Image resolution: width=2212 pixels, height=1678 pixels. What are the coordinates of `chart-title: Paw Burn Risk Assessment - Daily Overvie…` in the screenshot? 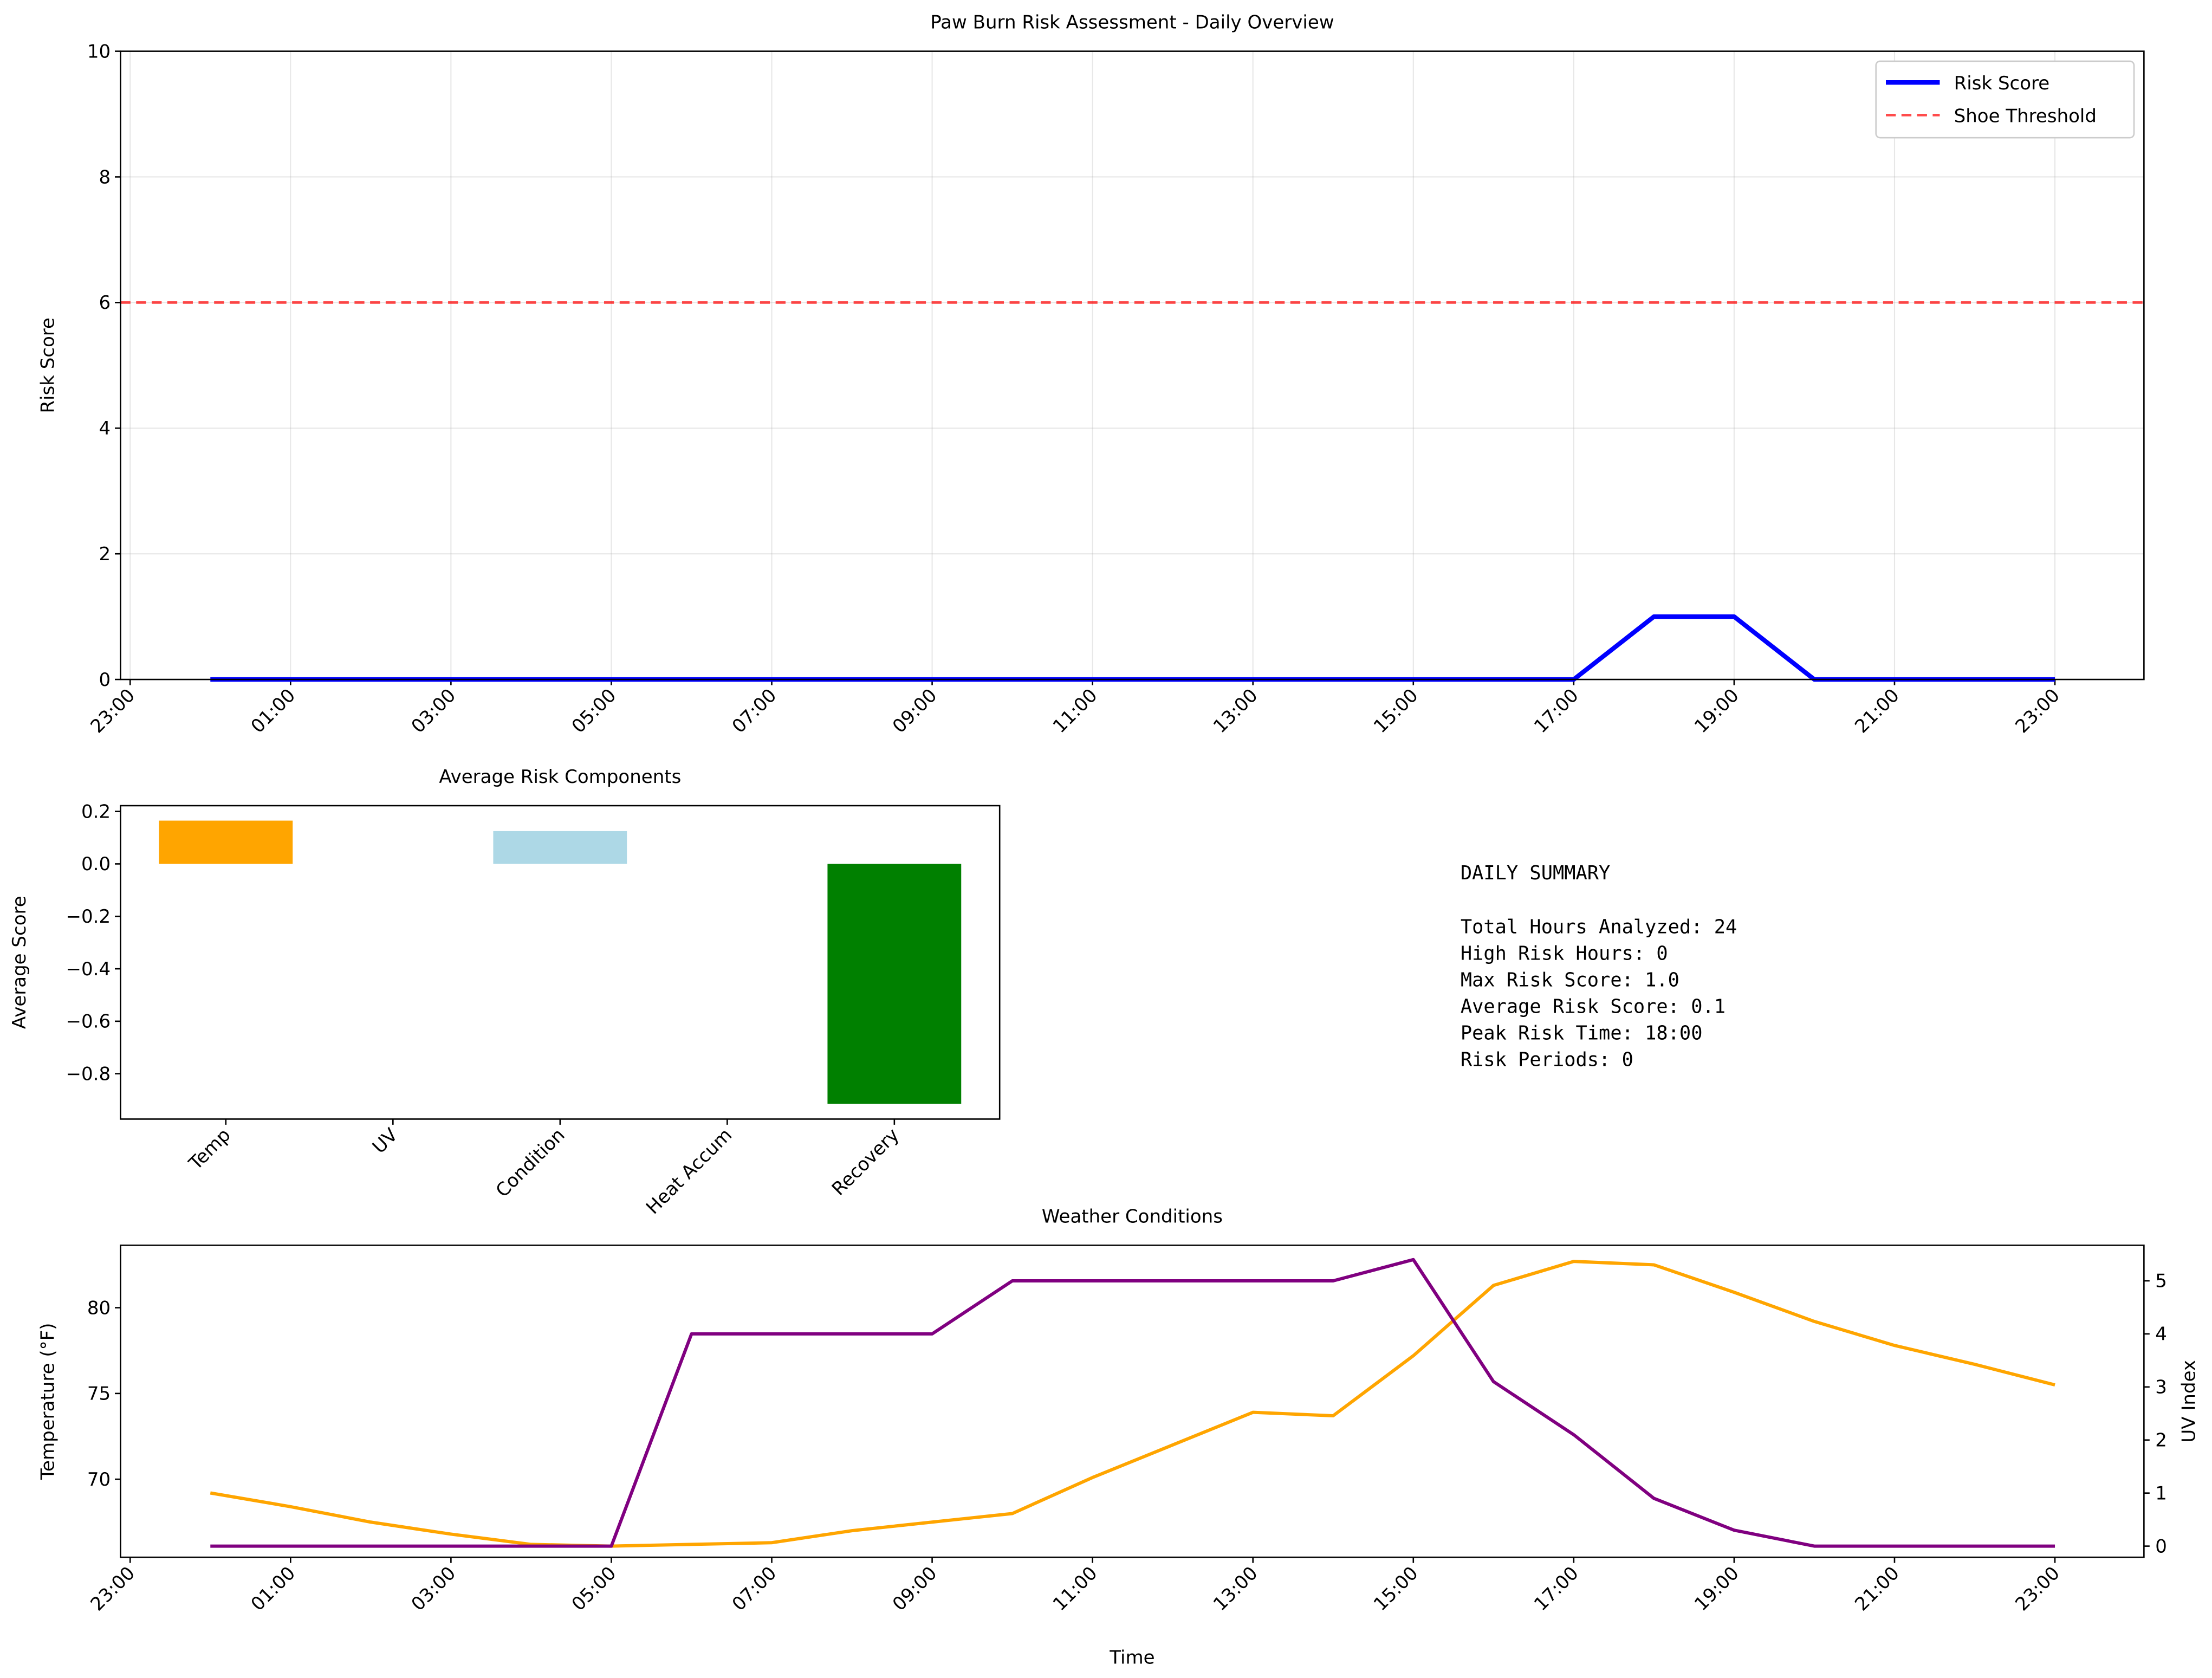 It's located at (1132, 23).